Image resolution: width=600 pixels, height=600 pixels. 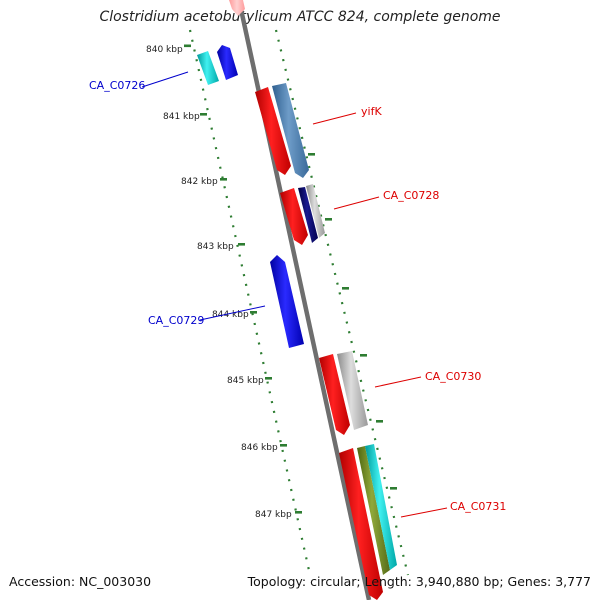 What do you see at coordinates (381, 507) in the screenshot?
I see `gene-arrow-ca-c0731-cyan` at bounding box center [381, 507].